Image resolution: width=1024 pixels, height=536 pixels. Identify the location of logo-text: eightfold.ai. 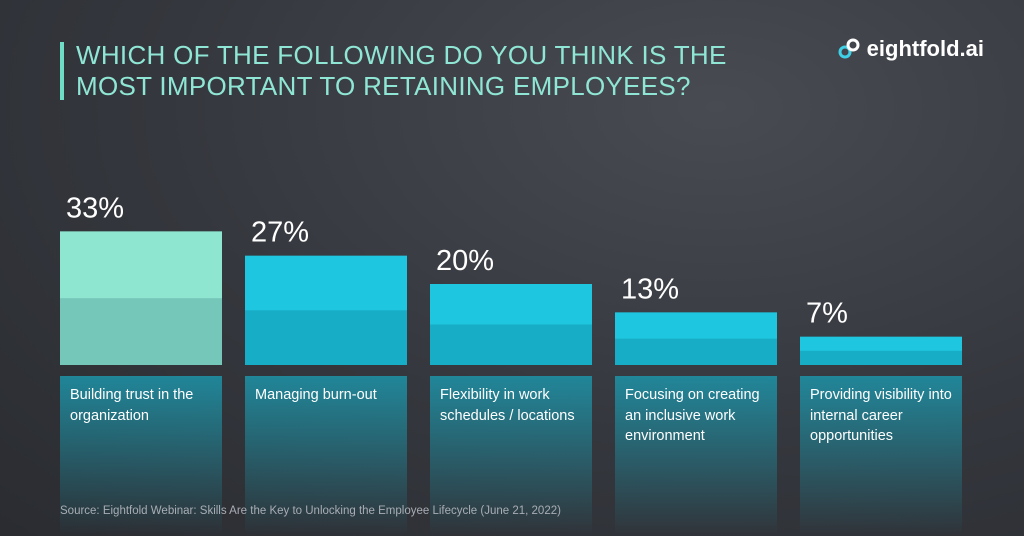
(925, 48).